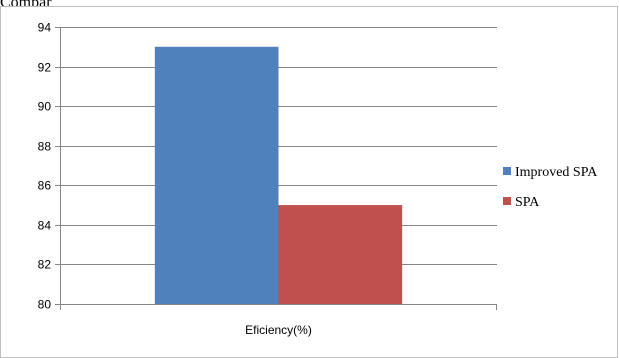 Image resolution: width=619 pixels, height=358 pixels. What do you see at coordinates (278, 330) in the screenshot?
I see `x-category-label: Eficiency(%)` at bounding box center [278, 330].